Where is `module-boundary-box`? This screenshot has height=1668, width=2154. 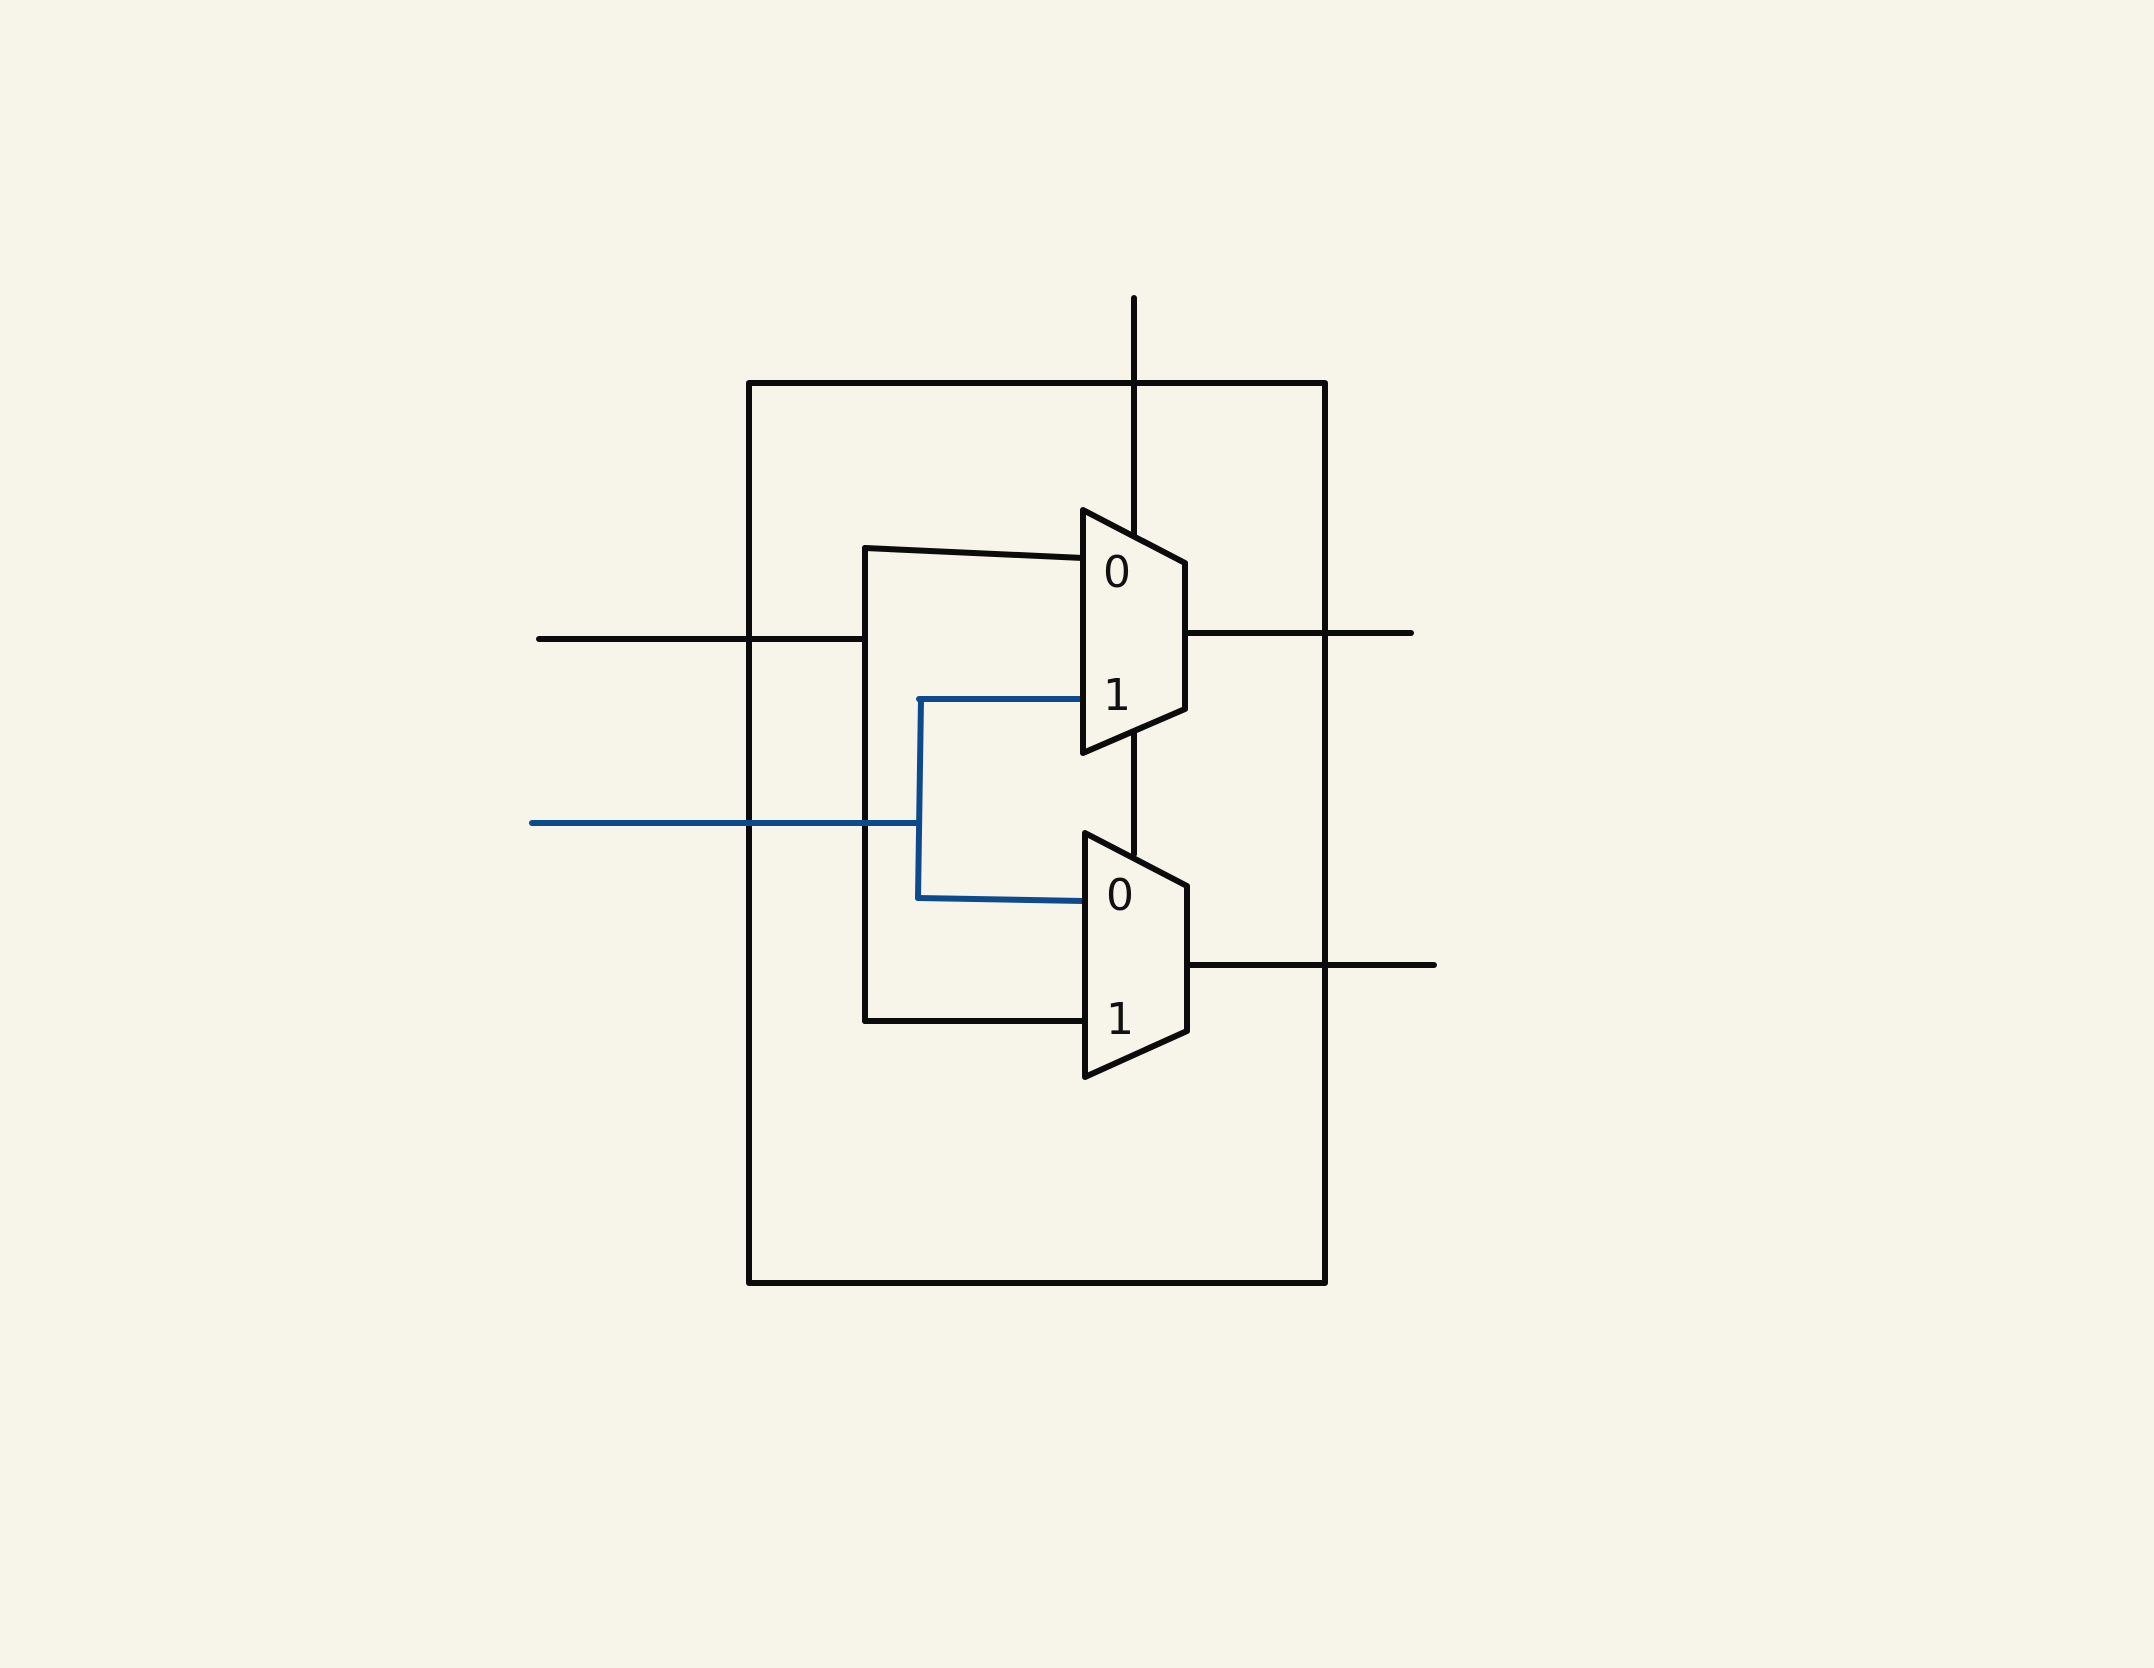
module-boundary-box is located at coordinates (1037, 833).